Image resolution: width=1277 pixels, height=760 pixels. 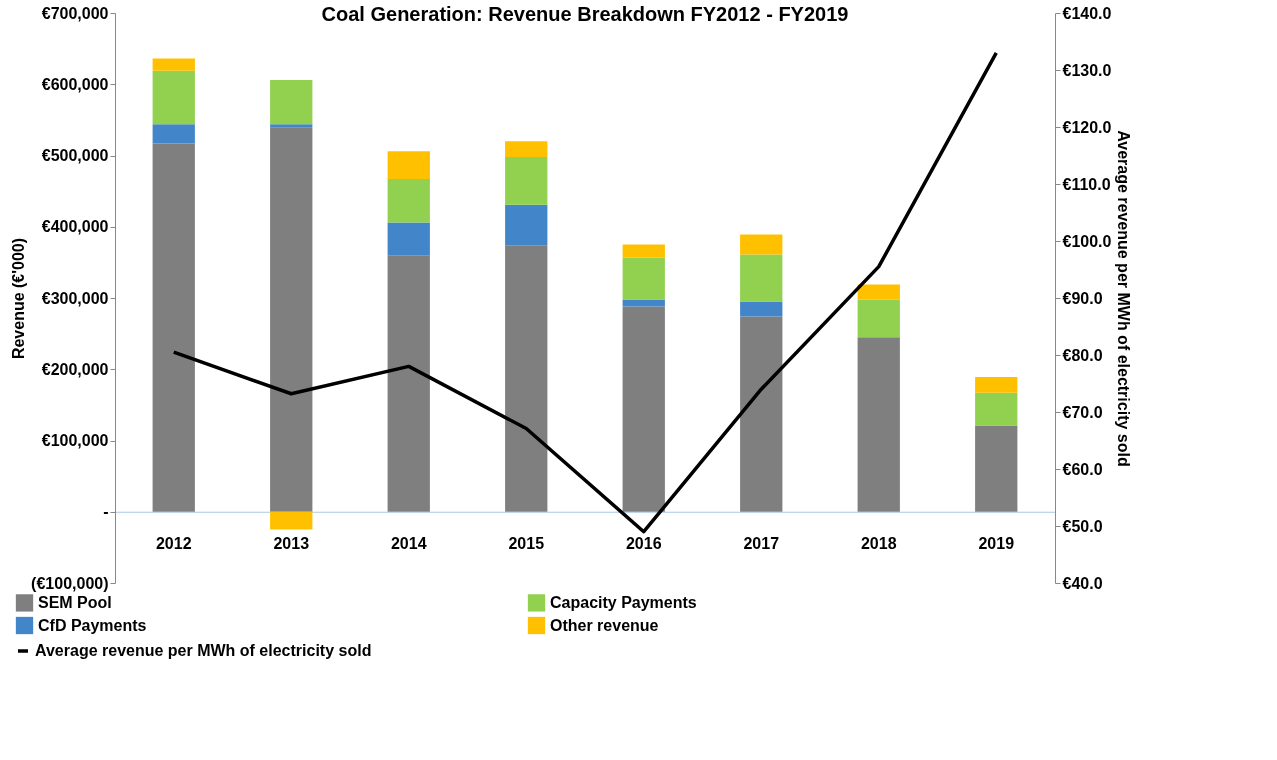 What do you see at coordinates (173, 544) in the screenshot?
I see `x-tick-label: 2012` at bounding box center [173, 544].